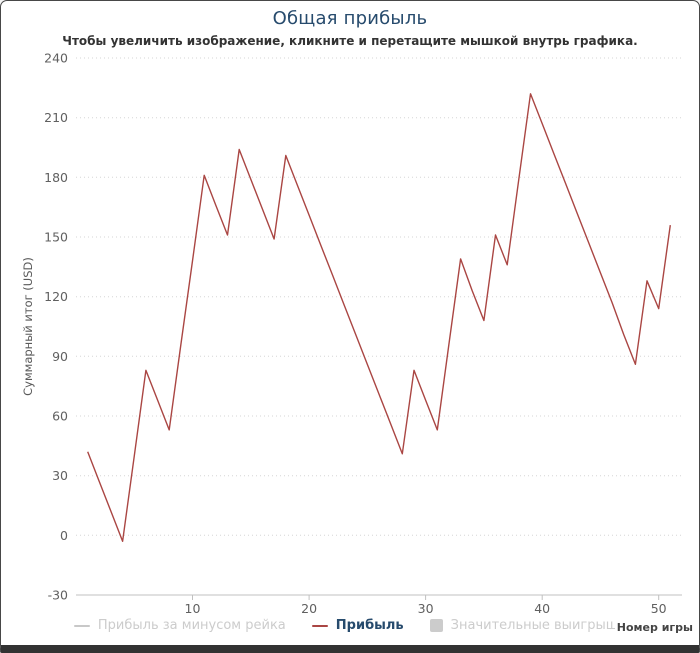  Describe the element at coordinates (64, 535) in the screenshot. I see `y-tick-label: 0` at that location.